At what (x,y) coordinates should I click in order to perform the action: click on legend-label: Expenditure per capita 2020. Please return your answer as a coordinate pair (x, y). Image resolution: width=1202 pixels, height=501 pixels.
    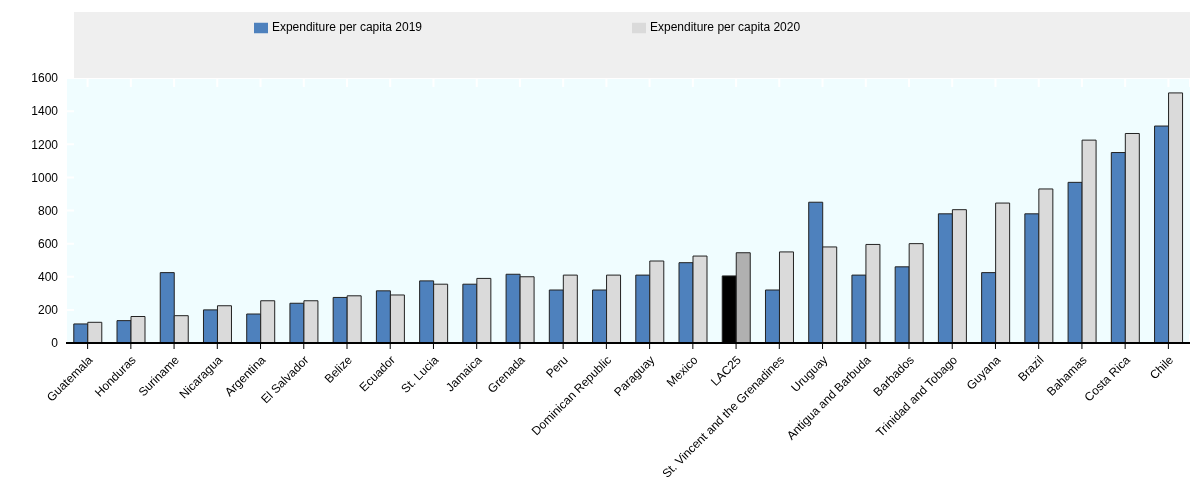
    Looking at the image, I should click on (725, 27).